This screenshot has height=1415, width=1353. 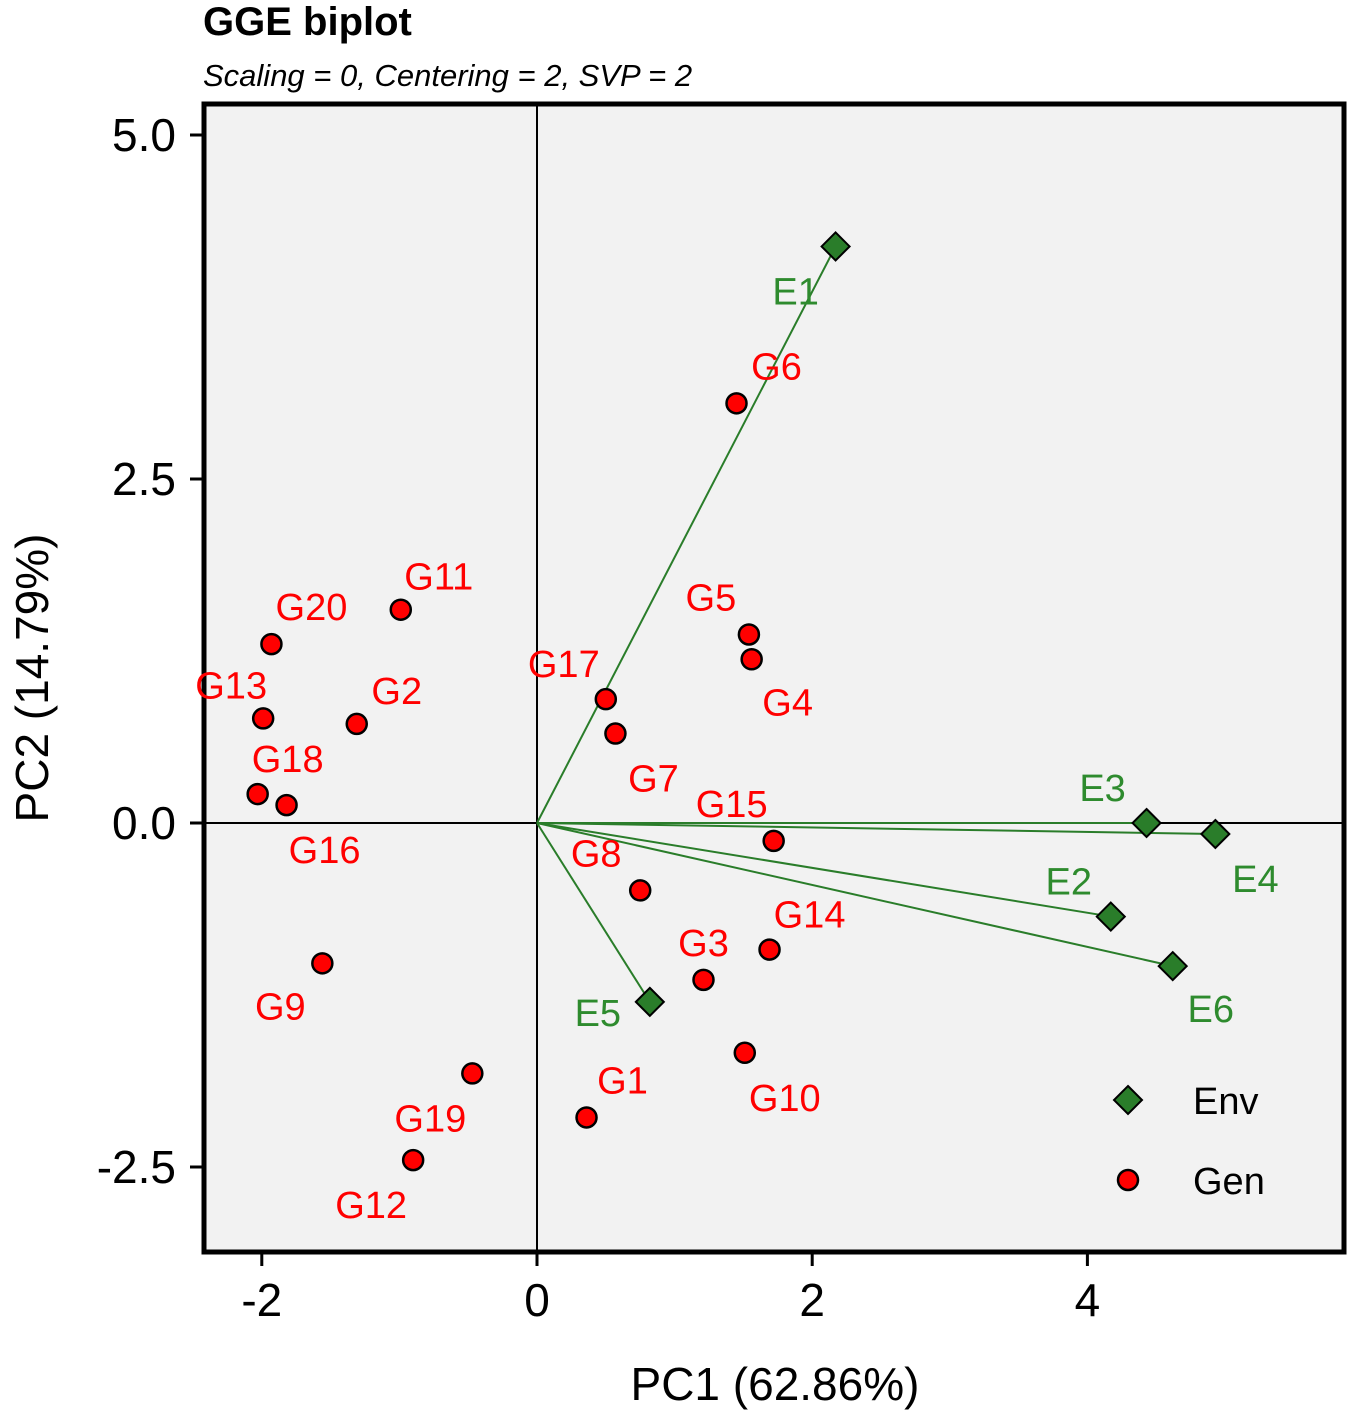 What do you see at coordinates (598, 1014) in the screenshot?
I see `env-label-e5: E5` at bounding box center [598, 1014].